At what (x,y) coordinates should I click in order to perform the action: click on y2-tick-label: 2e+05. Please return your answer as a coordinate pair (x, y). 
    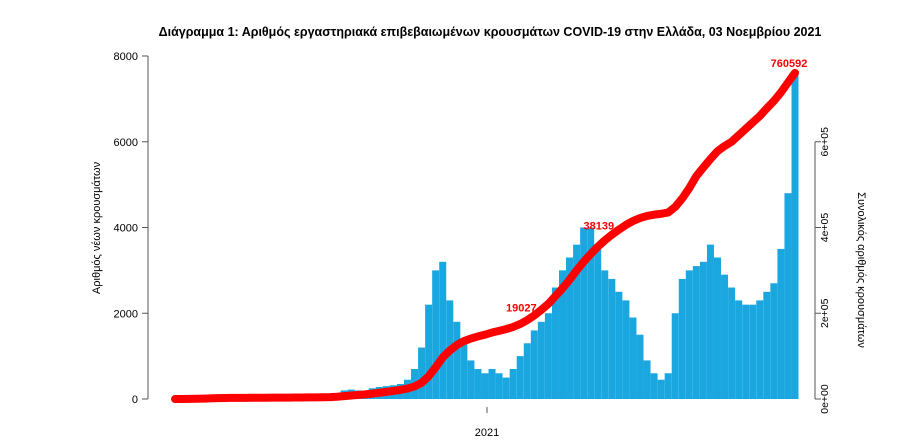
    Looking at the image, I should click on (825, 313).